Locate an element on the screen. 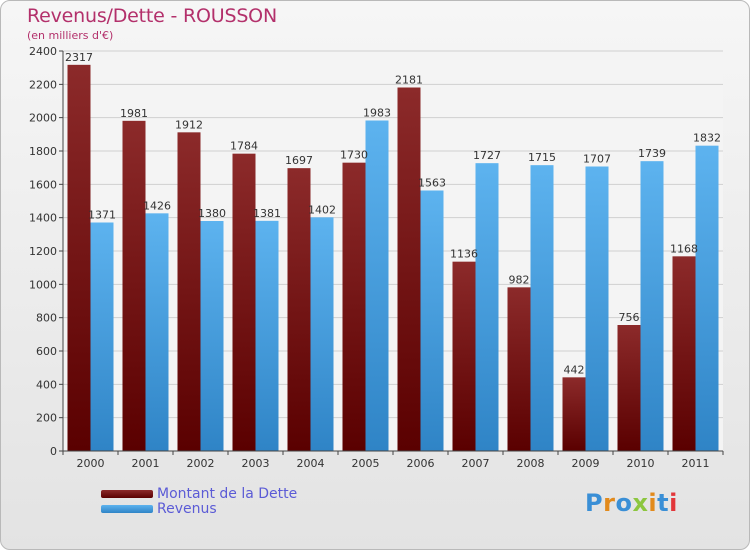 Image resolution: width=750 pixels, height=550 pixels. logo-letter: x is located at coordinates (640, 503).